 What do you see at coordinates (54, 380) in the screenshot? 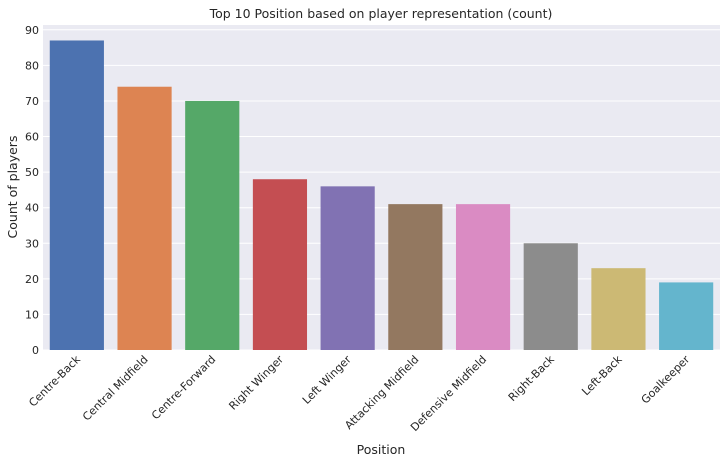
I see `x-tick-label: Centre-Back` at bounding box center [54, 380].